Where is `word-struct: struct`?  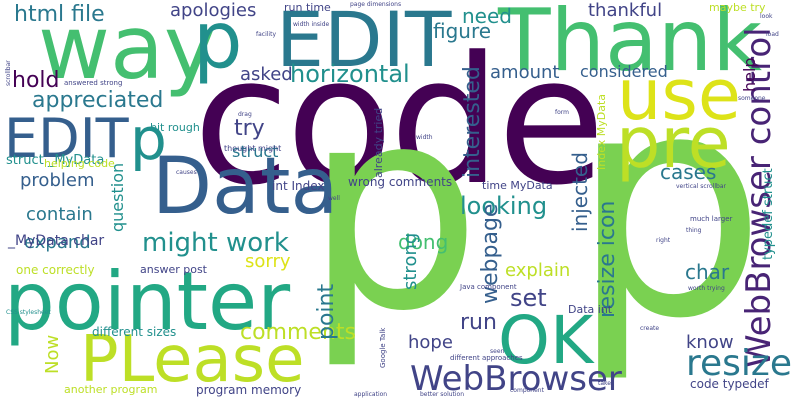 word-struct: struct is located at coordinates (255, 151).